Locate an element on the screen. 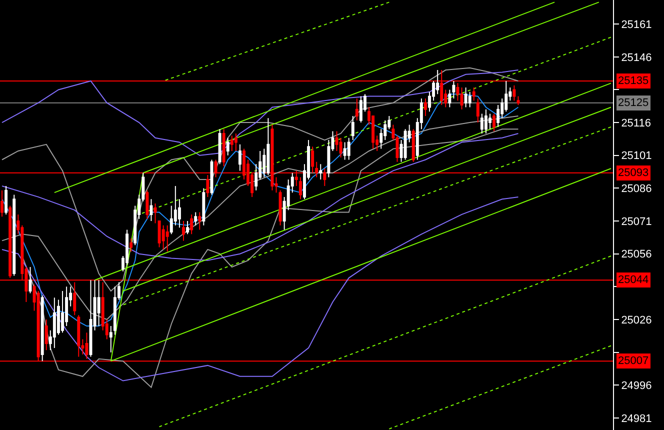  y-tick-label: 25146 is located at coordinates (636, 58).